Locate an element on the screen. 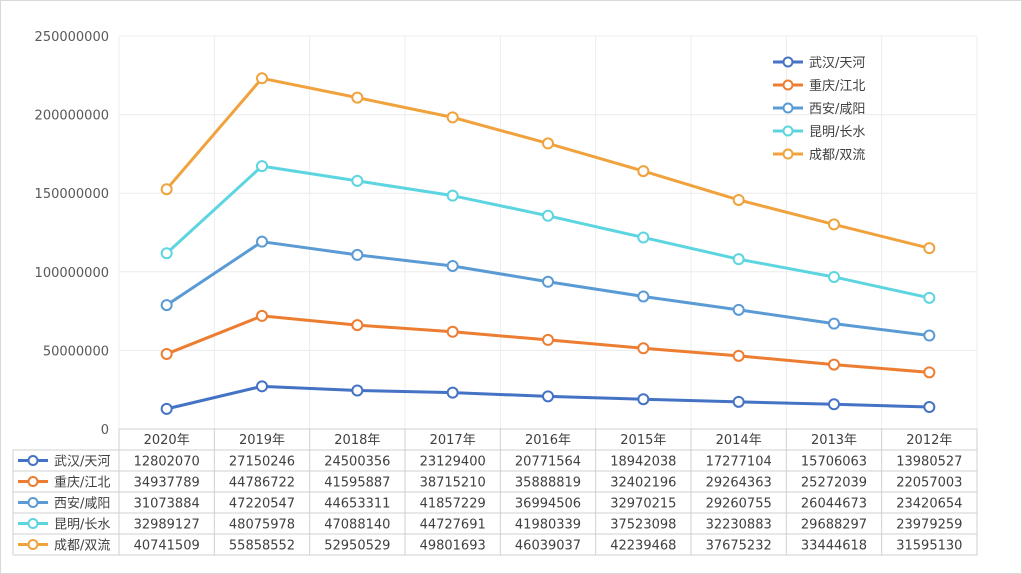  y-tick-label: 200000000 is located at coordinates (72, 116).